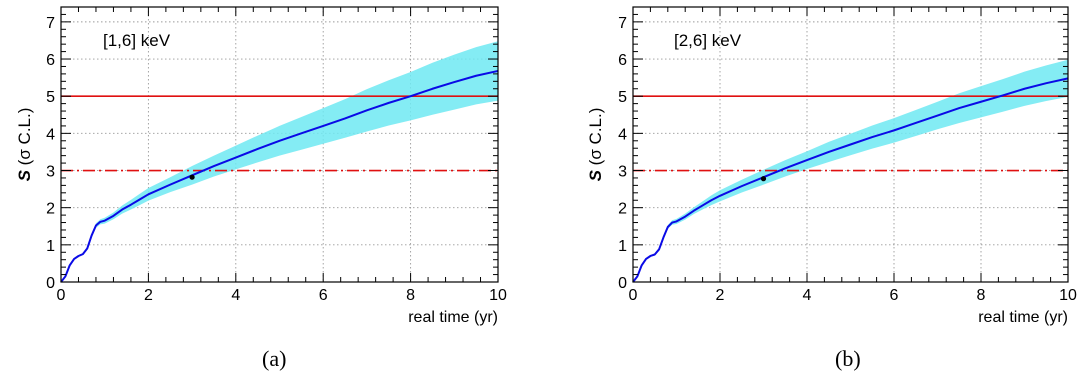  What do you see at coordinates (708, 40) in the screenshot?
I see `energy-range-annotation: [2,6] keV` at bounding box center [708, 40].